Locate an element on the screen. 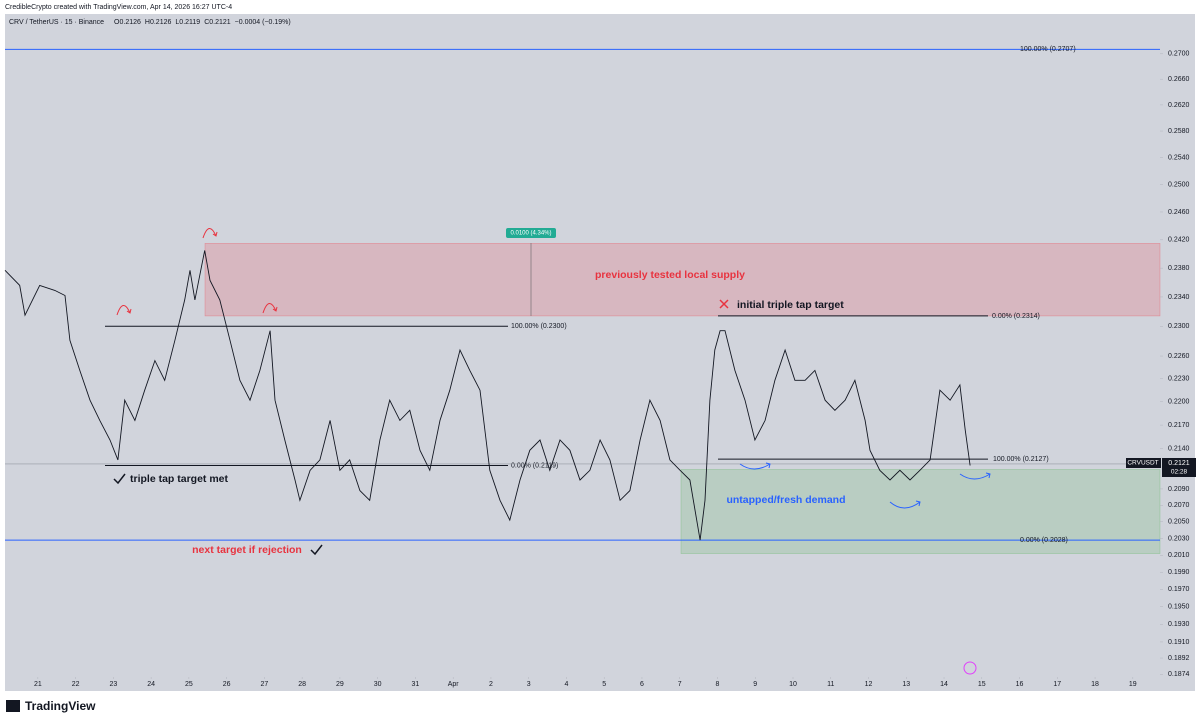 This screenshot has width=1200, height=723. y-tick-label: 0.2010 is located at coordinates (1179, 555).